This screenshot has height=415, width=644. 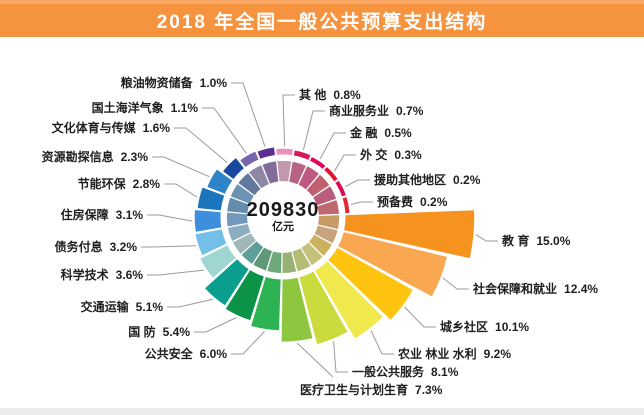 What do you see at coordinates (77, 157) in the screenshot?
I see `category-name: 资源勘探信息` at bounding box center [77, 157].